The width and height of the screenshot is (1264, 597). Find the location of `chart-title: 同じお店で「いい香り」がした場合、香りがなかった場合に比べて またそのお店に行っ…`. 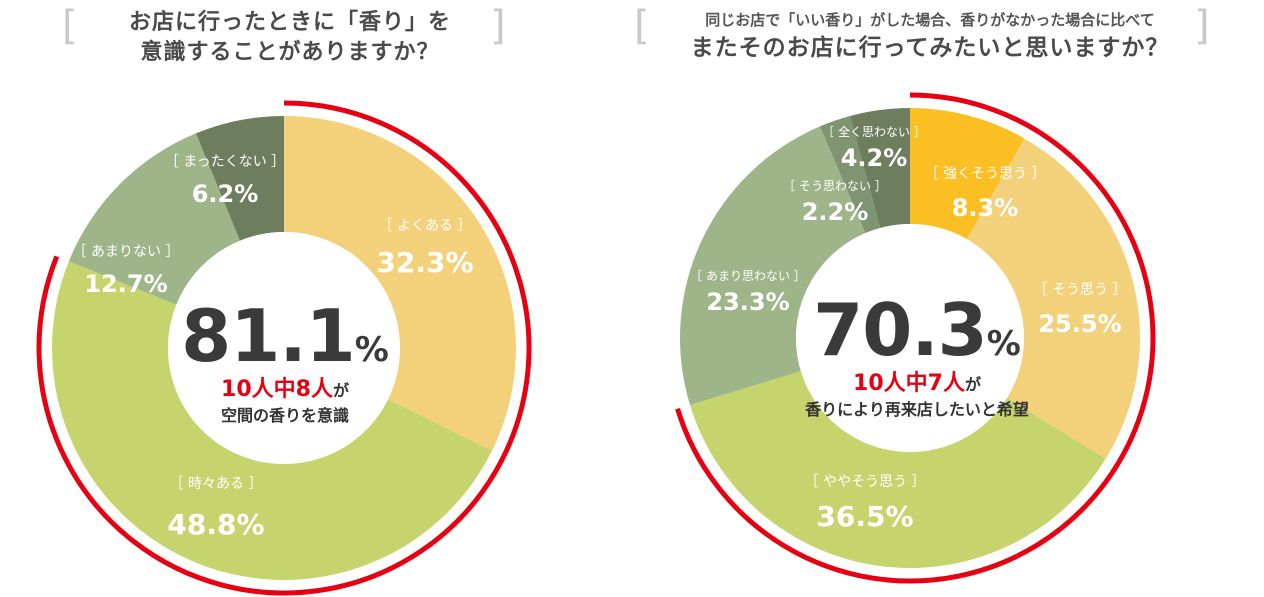

chart-title: 同じお店で「いい香り」がした場合、香りがなかった場合に比べて またそのお店に行っ… is located at coordinates (930, 36).